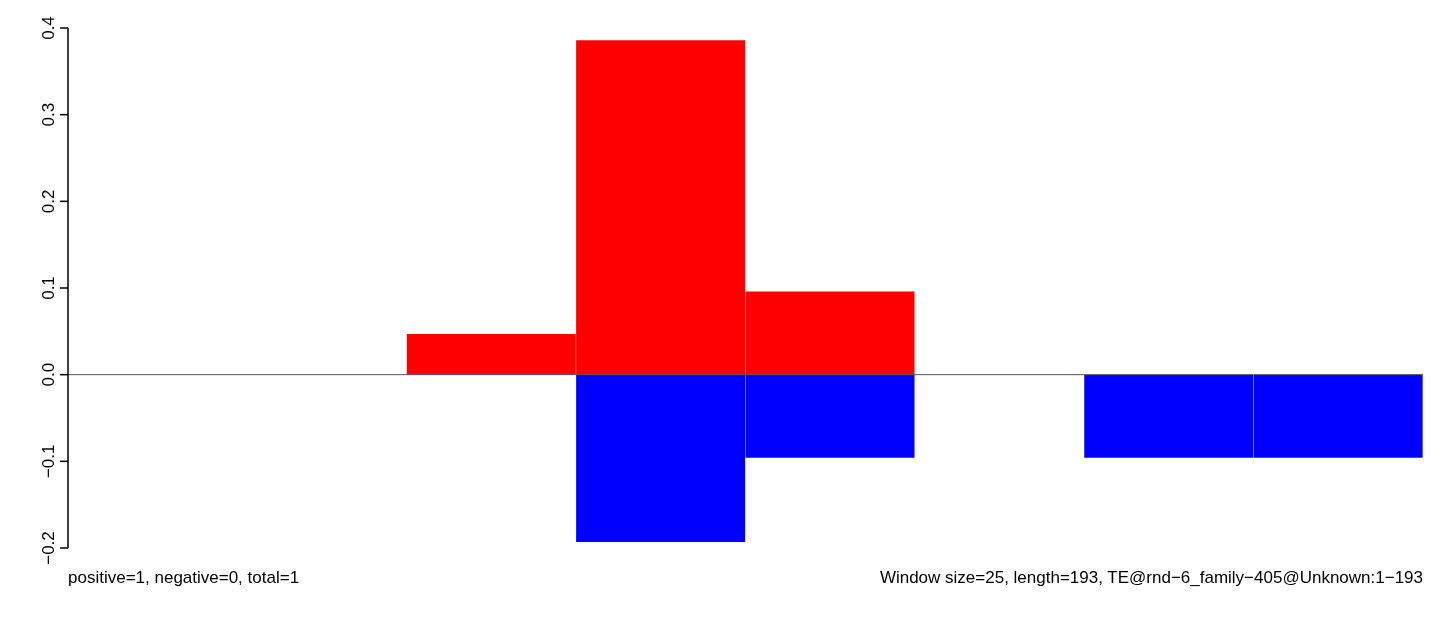 This screenshot has height=617, width=1433. I want to click on y-tick-label: 0.1, so click(48, 288).